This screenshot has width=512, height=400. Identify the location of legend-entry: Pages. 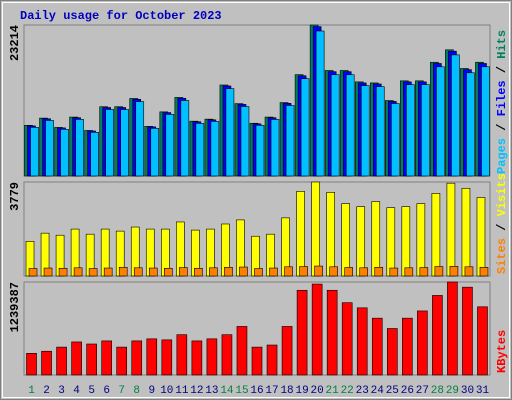
(502, 156).